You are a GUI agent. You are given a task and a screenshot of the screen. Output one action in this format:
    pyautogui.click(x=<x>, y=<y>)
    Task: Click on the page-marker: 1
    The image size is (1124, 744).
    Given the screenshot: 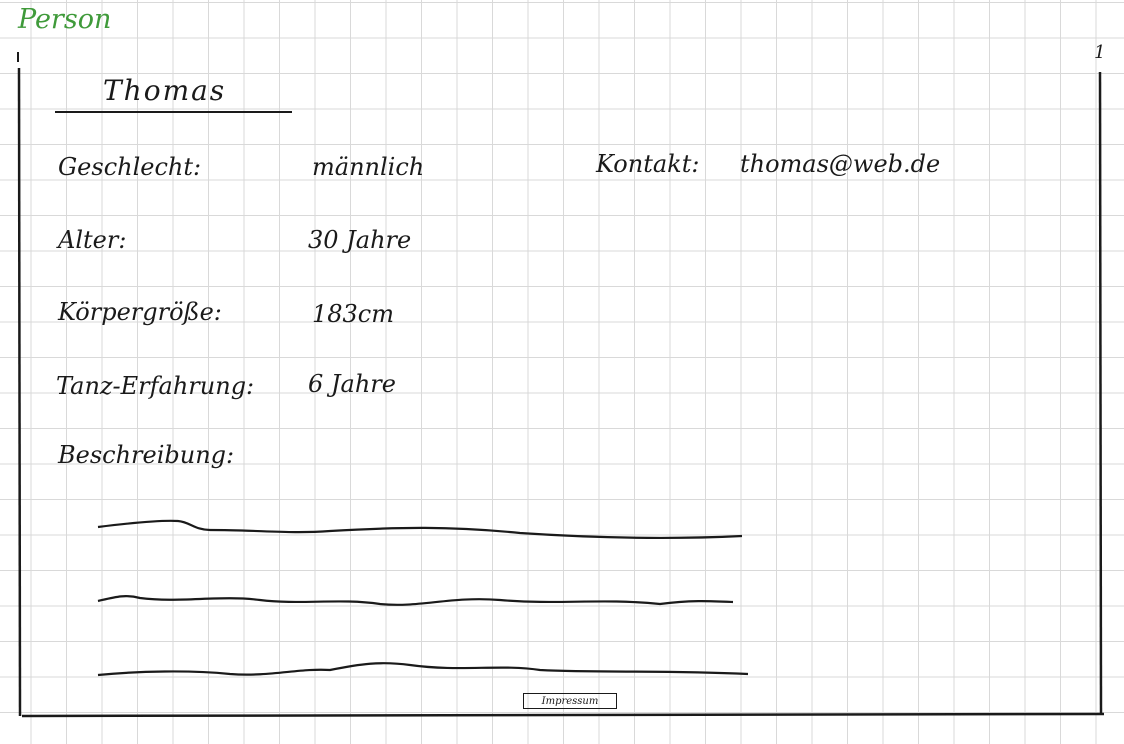 What is the action you would take?
    pyautogui.click(x=1100, y=52)
    